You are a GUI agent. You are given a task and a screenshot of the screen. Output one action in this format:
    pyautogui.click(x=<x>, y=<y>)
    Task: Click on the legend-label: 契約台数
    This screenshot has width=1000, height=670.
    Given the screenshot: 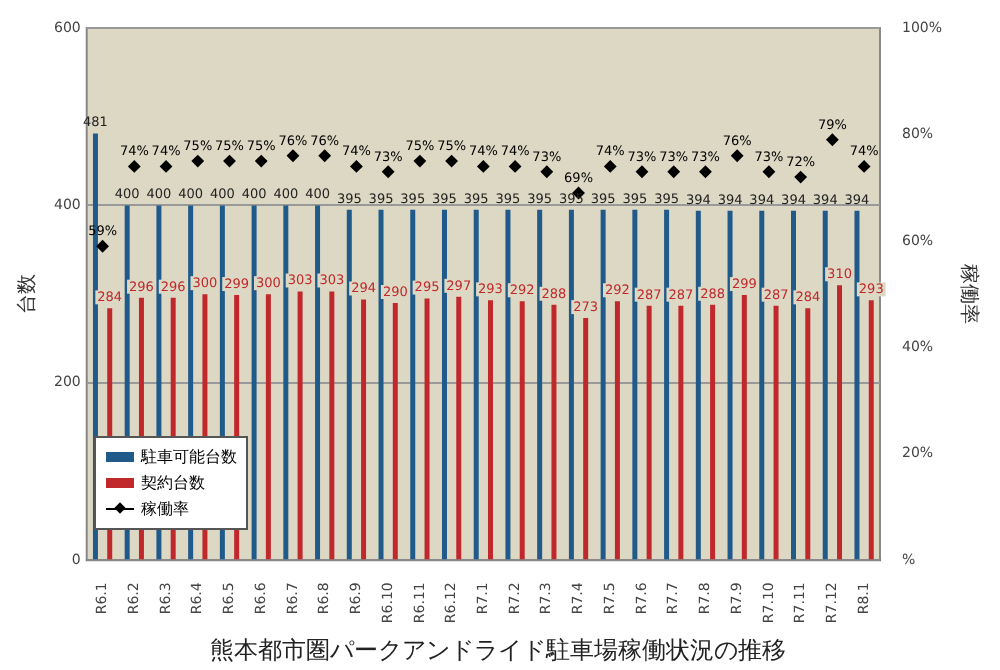 What is the action you would take?
    pyautogui.click(x=172, y=484)
    